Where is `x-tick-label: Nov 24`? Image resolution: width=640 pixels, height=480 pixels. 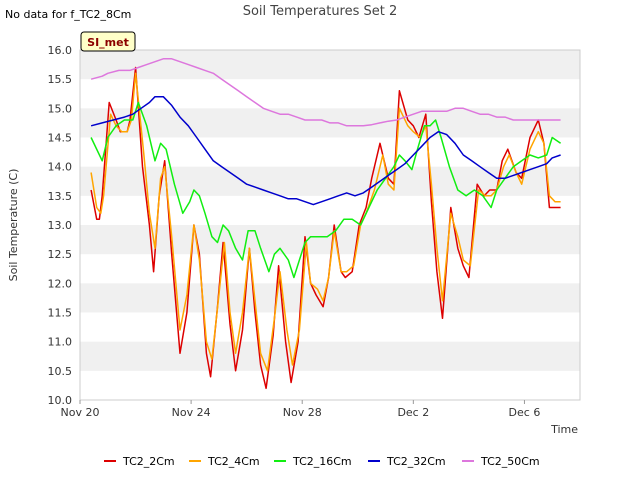 x-tick-label: Nov 24 is located at coordinates (191, 412).